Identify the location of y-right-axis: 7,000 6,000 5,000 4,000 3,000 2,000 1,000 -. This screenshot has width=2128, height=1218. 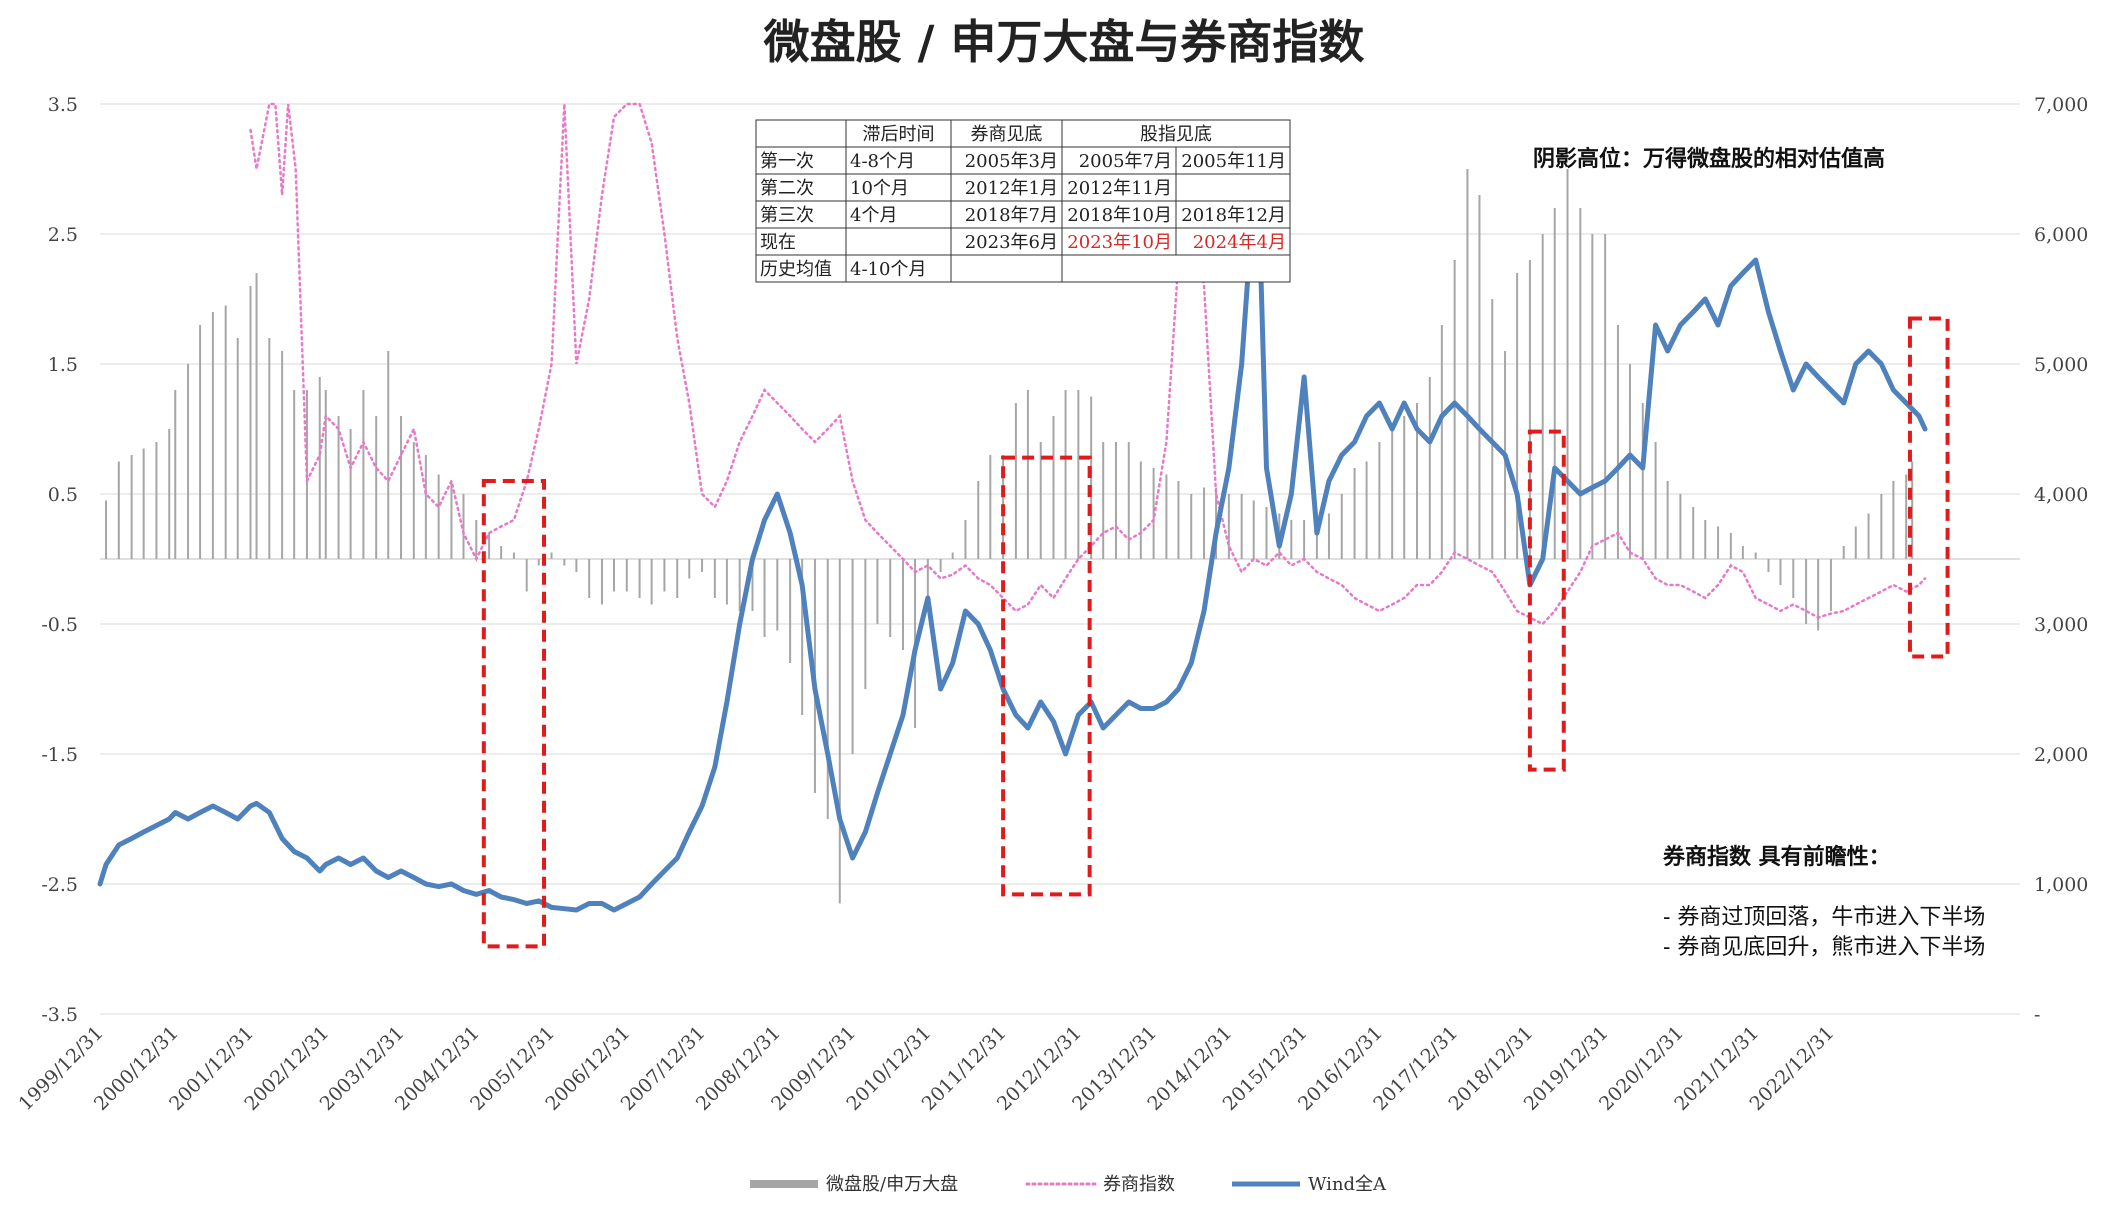
(2061, 560).